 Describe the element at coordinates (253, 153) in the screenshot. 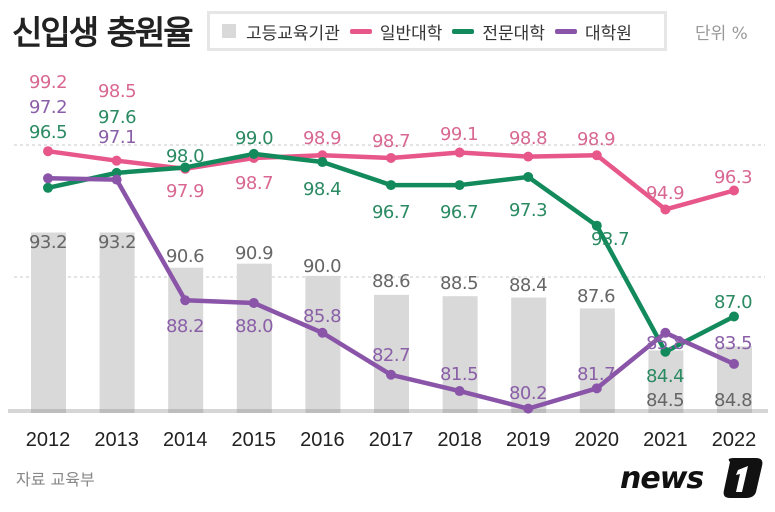

I see `point-전문대학-2015` at that location.